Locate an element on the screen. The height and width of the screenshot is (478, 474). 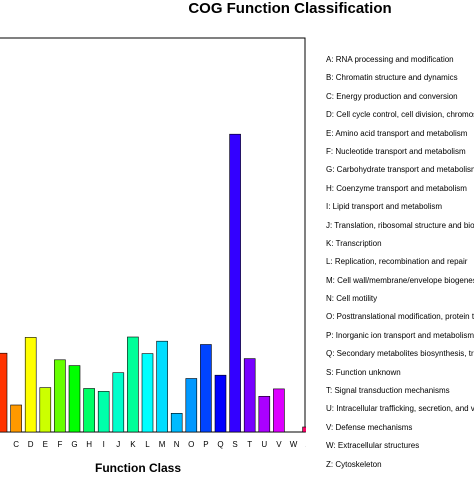
legend-item: C: Energy production and conversion is located at coordinates (400, 101).